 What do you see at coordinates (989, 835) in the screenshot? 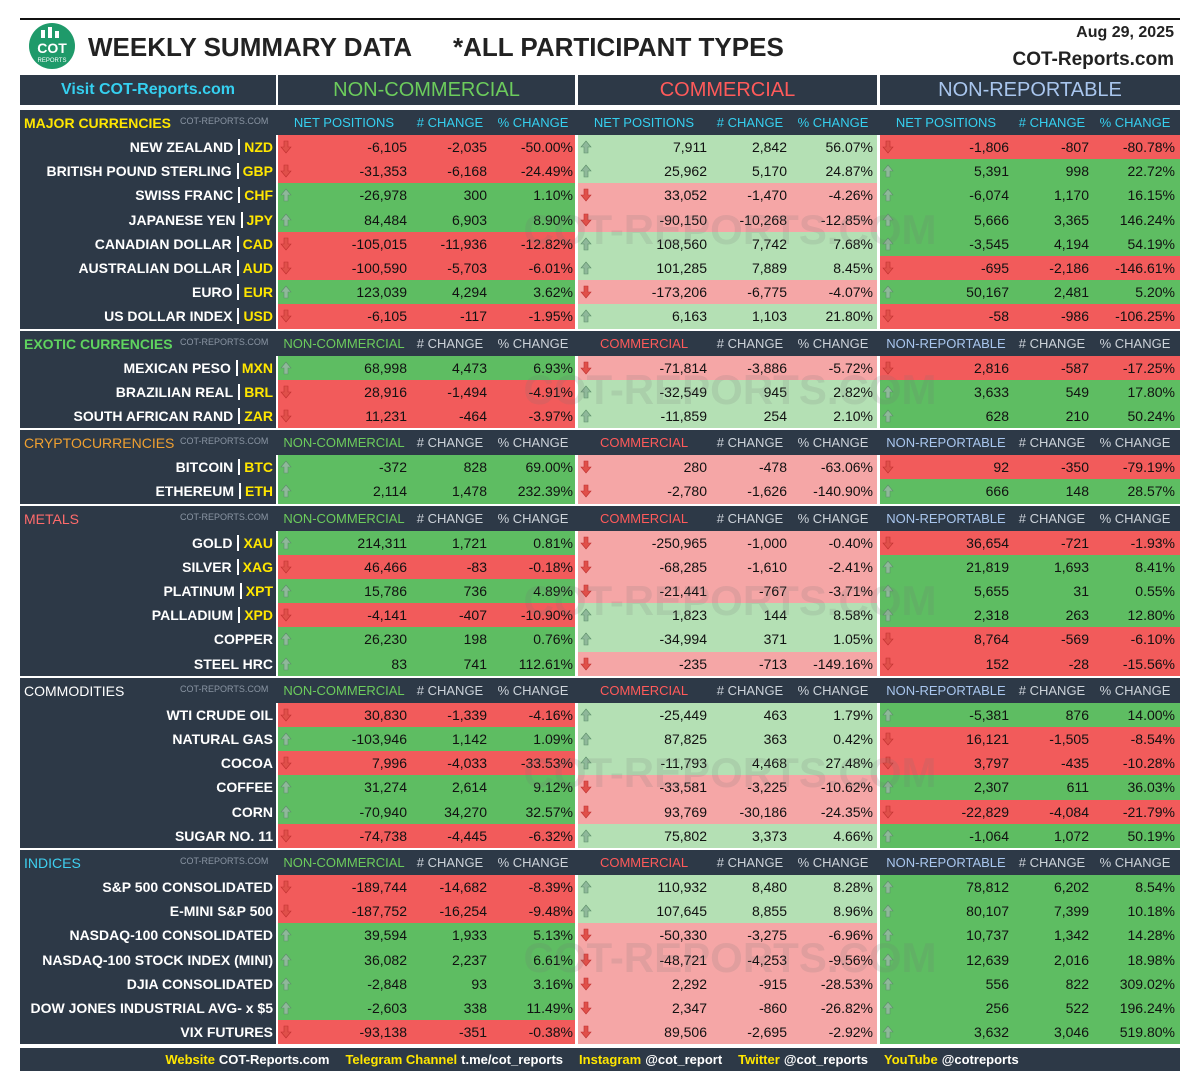
I see `value-cell: -1,064` at bounding box center [989, 835].